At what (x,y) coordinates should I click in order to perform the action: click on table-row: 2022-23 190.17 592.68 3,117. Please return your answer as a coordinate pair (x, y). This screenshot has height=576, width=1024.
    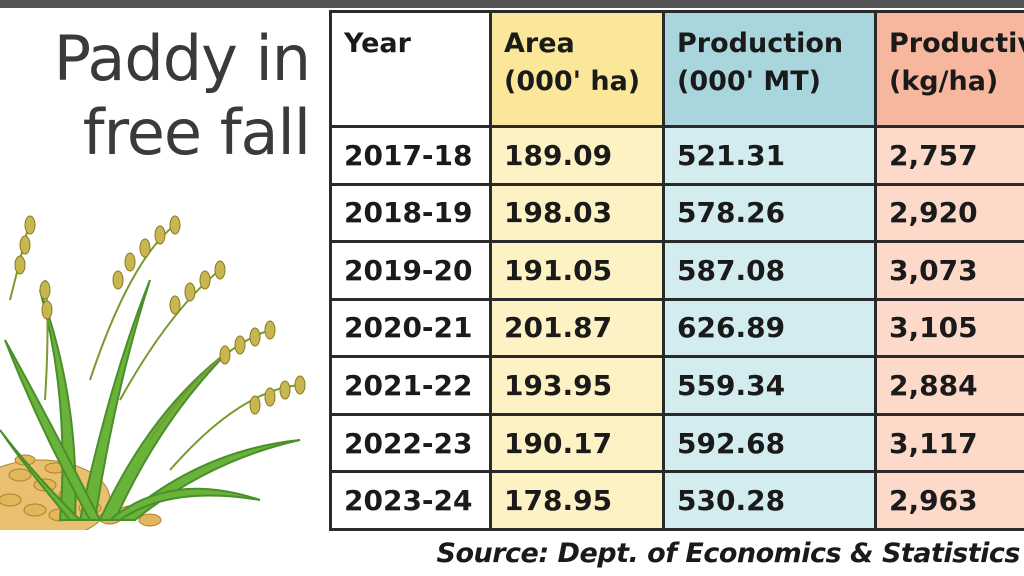
    Looking at the image, I should click on (676, 443).